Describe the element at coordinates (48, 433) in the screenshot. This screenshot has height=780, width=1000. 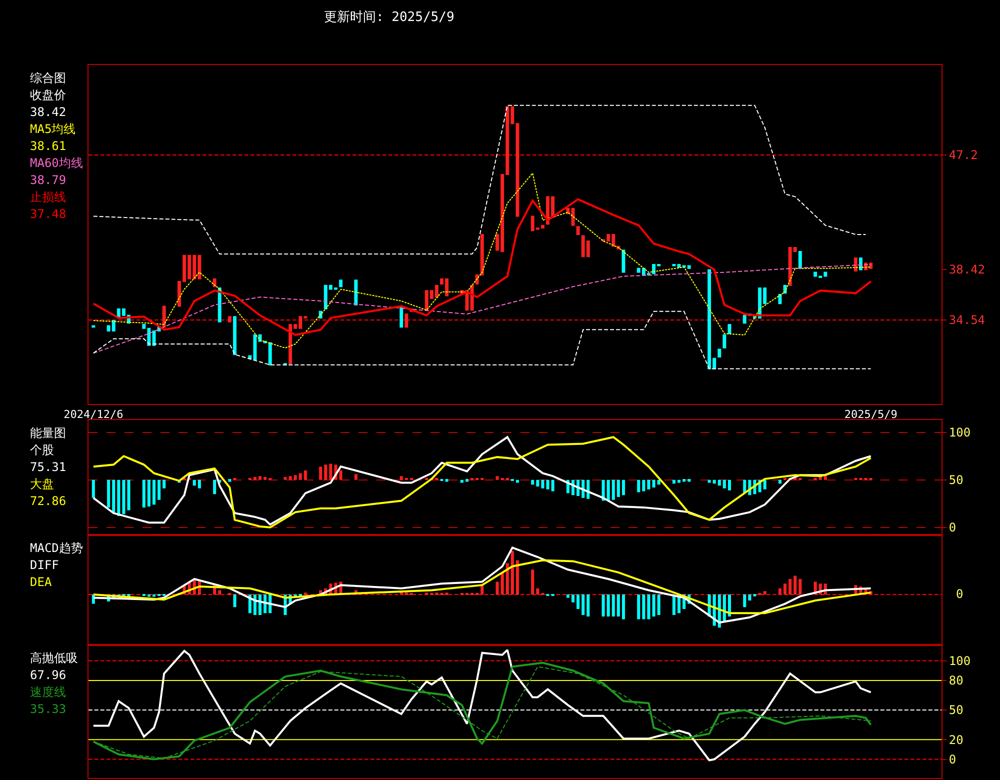
I see `text: 能量图` at that location.